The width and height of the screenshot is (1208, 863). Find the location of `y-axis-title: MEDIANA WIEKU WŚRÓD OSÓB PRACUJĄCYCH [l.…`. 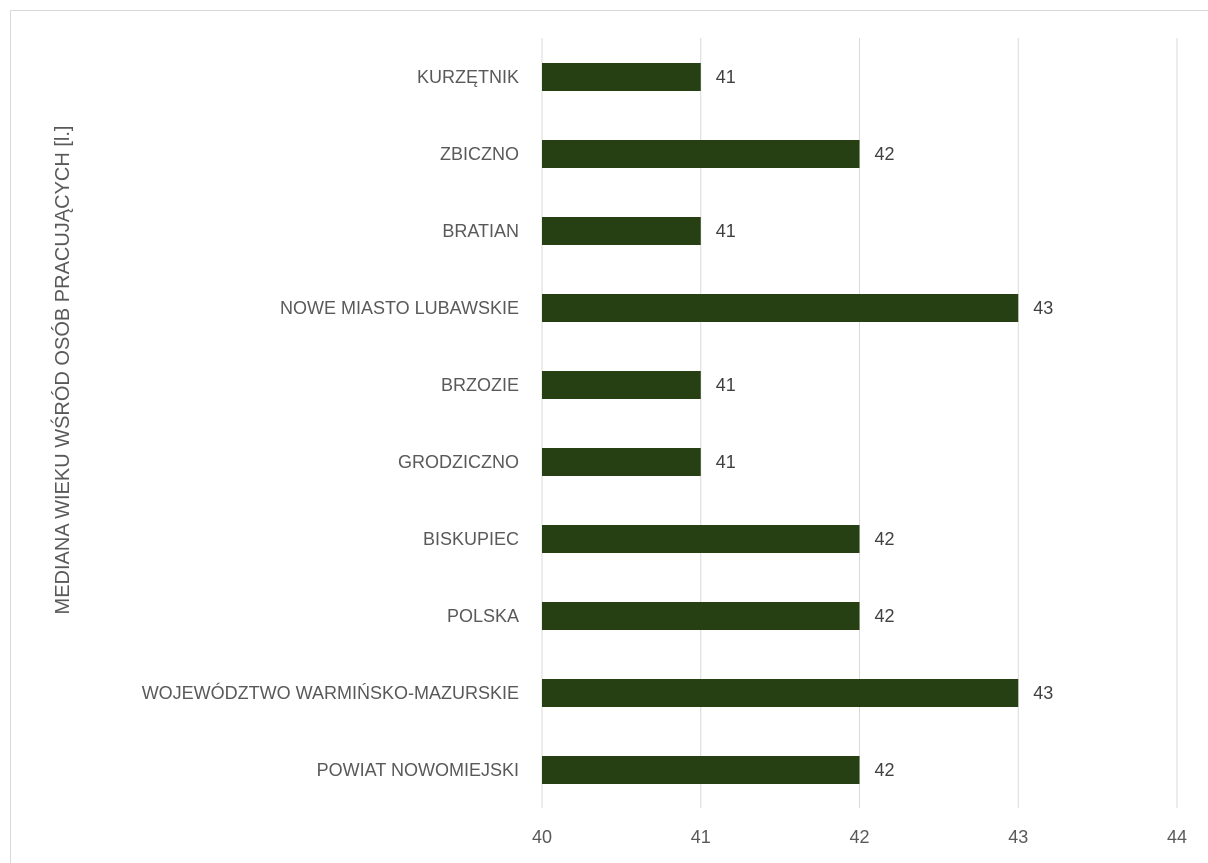

y-axis-title: MEDIANA WIEKU WŚRÓD OSÓB PRACUJĄCYCH [l.… is located at coordinates (62, 370).